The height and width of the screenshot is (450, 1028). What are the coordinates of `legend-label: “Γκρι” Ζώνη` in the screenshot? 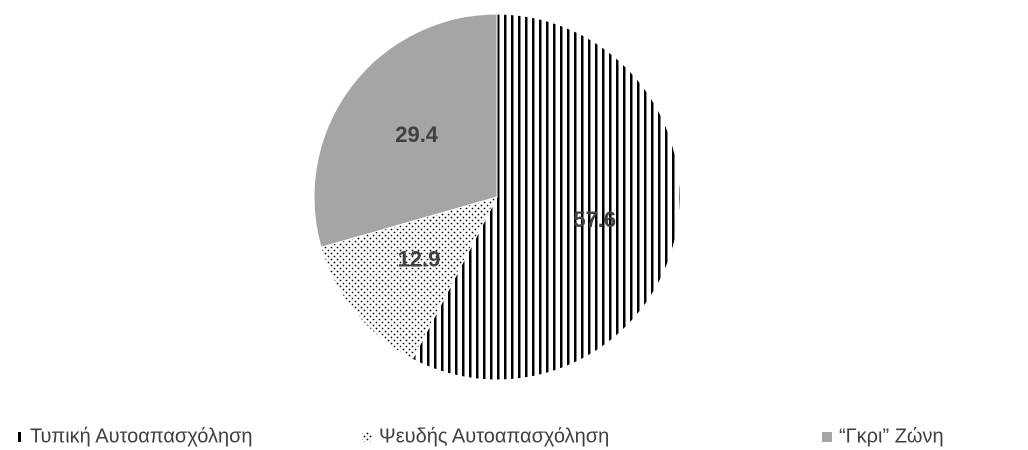 It's located at (891, 436).